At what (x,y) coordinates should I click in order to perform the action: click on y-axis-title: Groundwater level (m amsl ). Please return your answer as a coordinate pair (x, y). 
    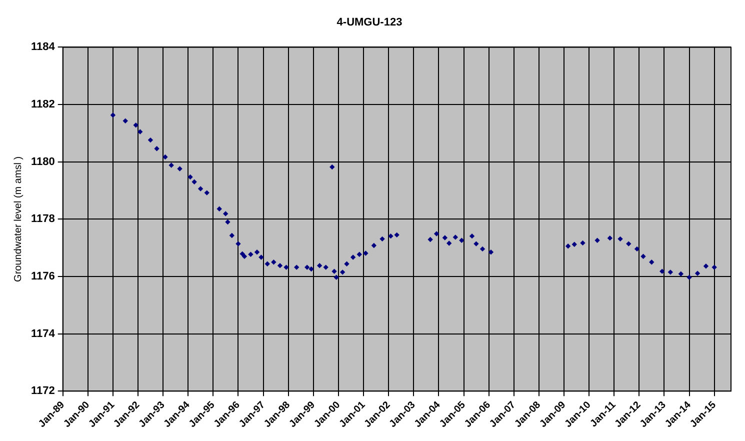
    Looking at the image, I should click on (18, 219).